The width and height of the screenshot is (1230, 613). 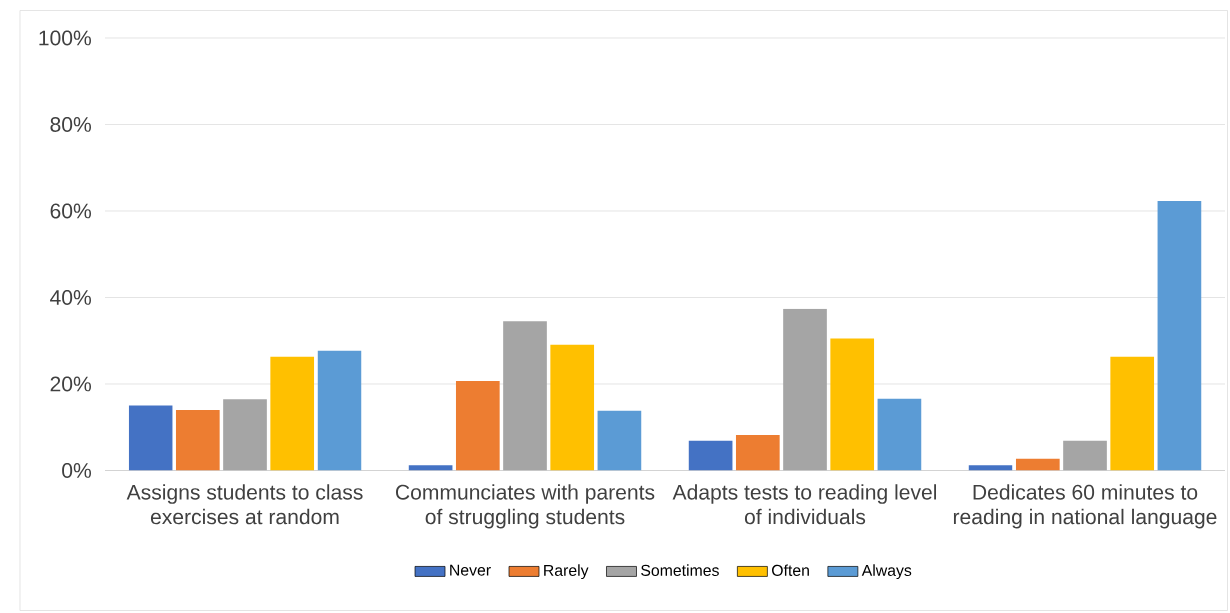 I want to click on y-tick-label: 80%, so click(x=71, y=124).